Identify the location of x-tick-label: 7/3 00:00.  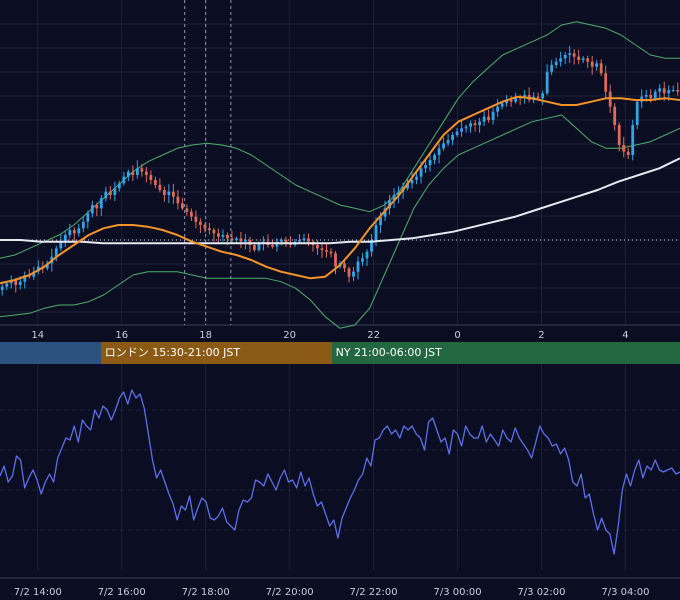
(457, 592).